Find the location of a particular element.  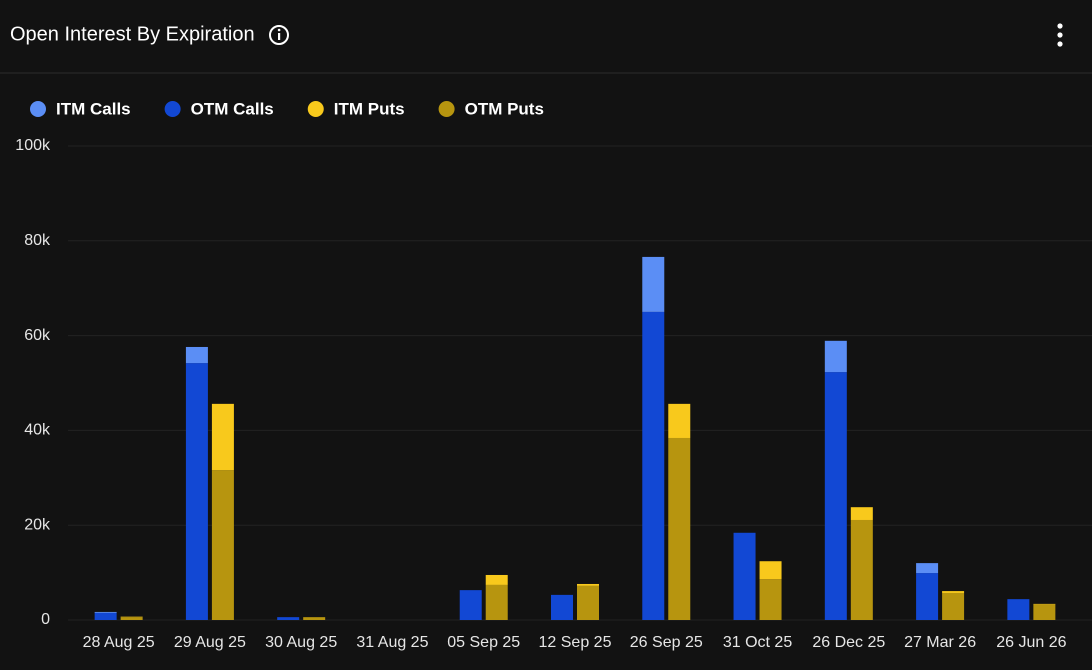

x-tick-label: 31 Aug 25 is located at coordinates (392, 642).